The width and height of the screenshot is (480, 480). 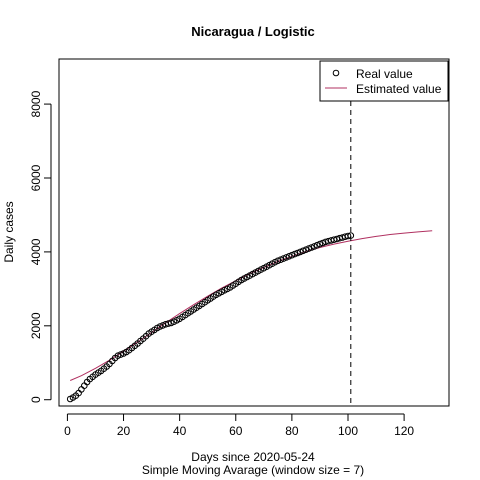 I want to click on y-tick-label: 8000, so click(x=36, y=103).